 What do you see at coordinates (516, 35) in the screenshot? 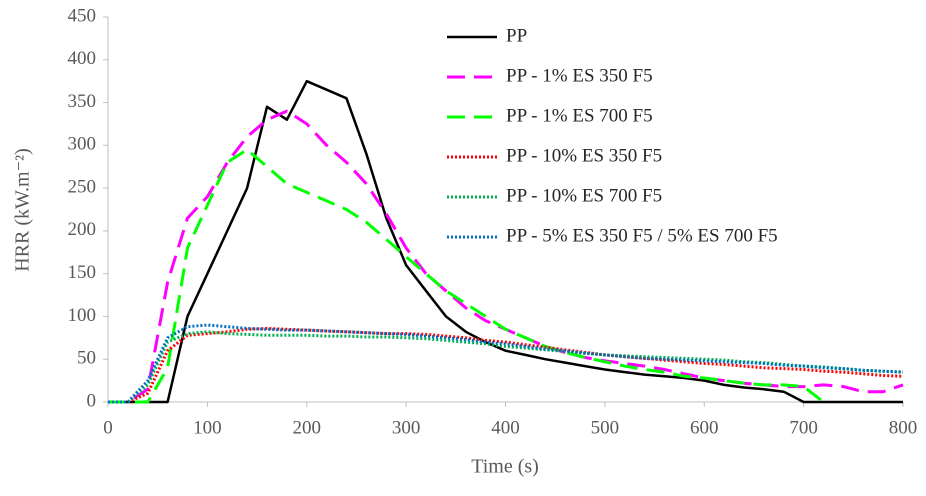
I see `legend-label: PP` at bounding box center [516, 35].